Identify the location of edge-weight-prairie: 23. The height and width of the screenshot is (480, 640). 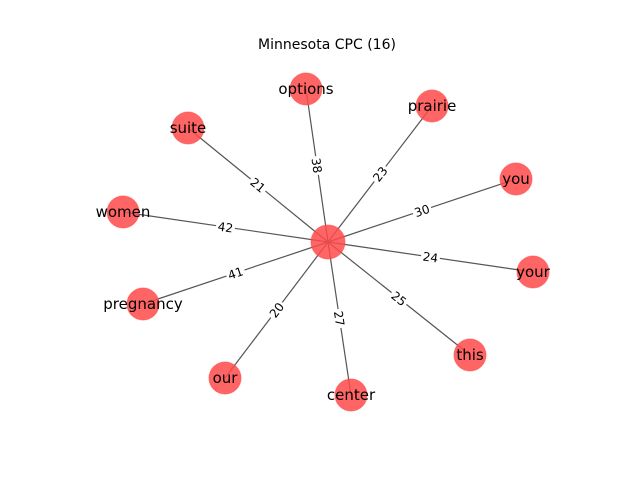
(380, 174).